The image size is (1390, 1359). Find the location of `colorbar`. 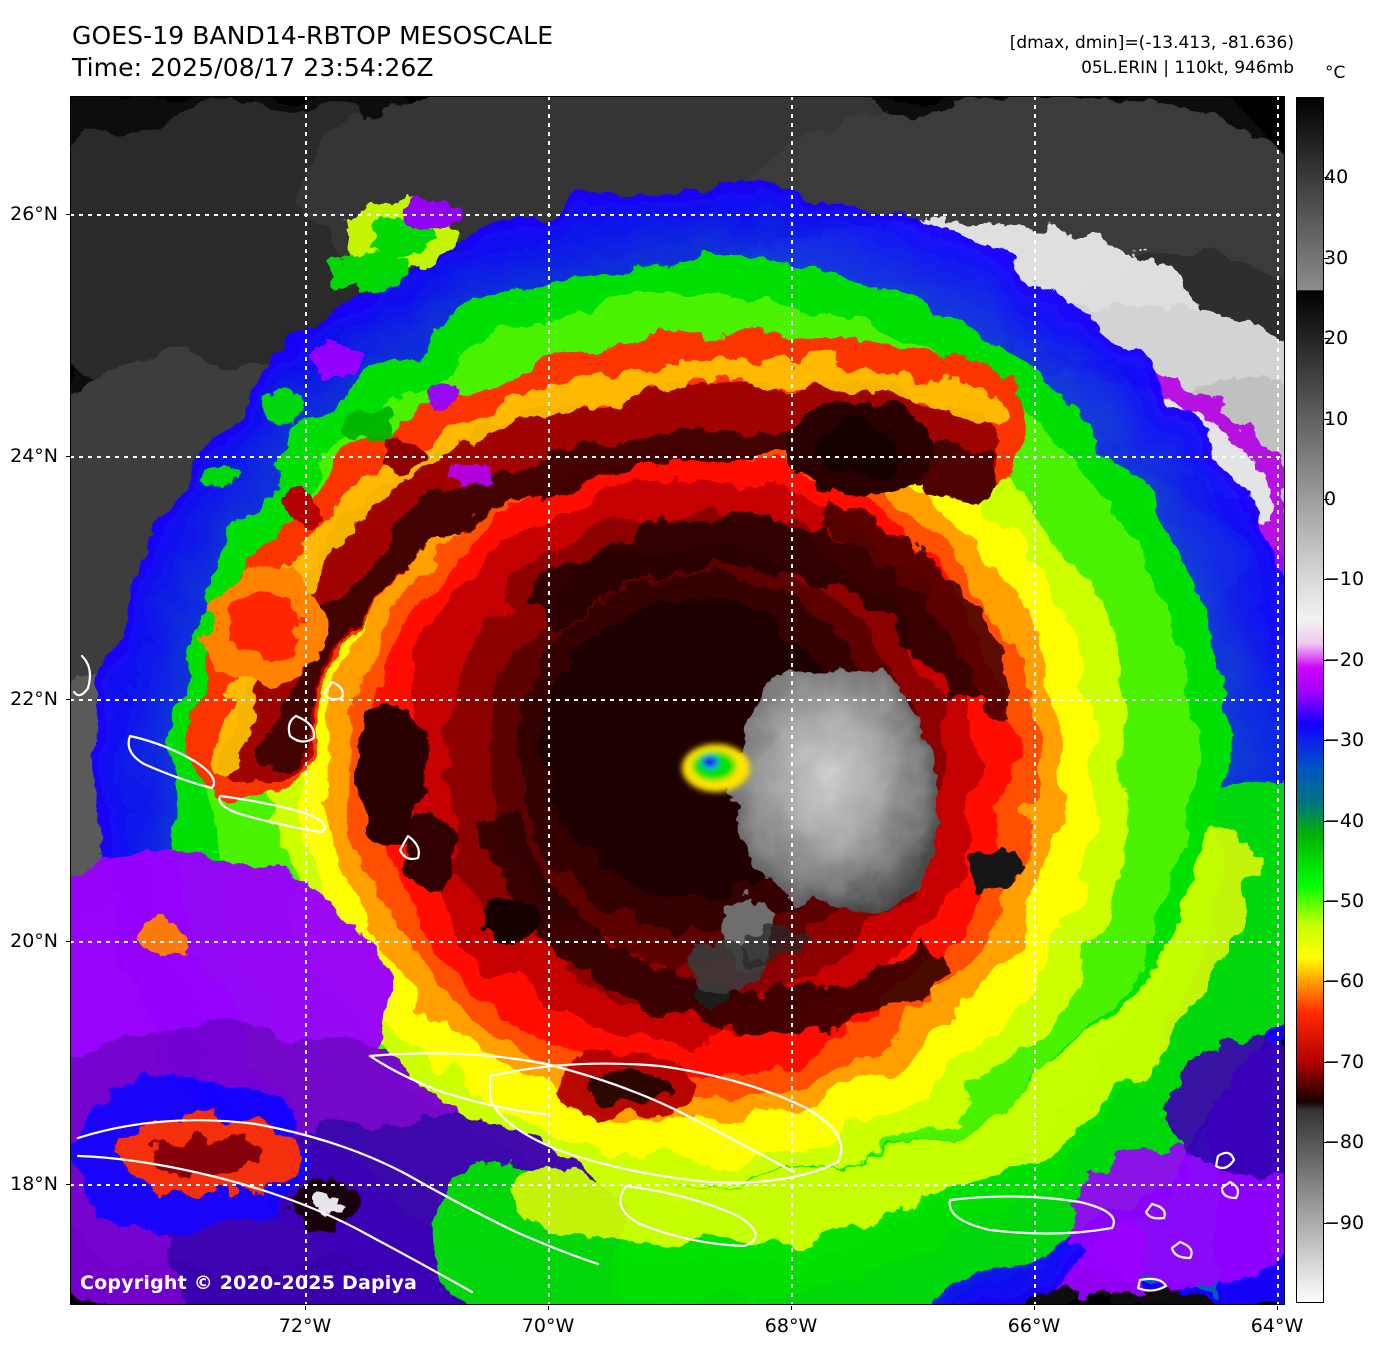

colorbar is located at coordinates (1310, 700).